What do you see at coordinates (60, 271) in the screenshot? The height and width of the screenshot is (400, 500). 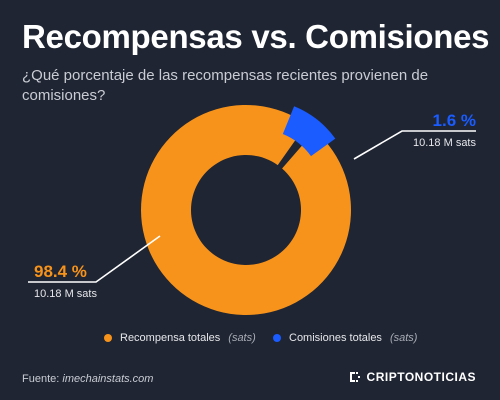 I see `rewards-percent-label: 98.4 %` at bounding box center [60, 271].